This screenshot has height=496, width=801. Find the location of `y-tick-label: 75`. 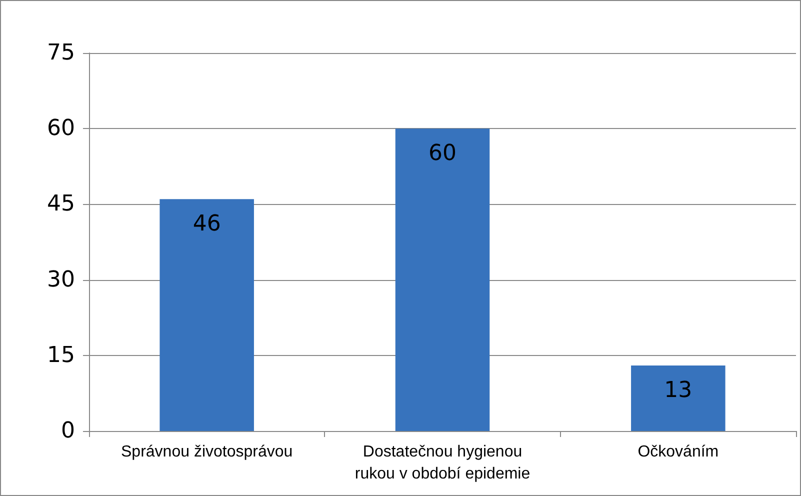

y-tick-label: 75 is located at coordinates (61, 53).